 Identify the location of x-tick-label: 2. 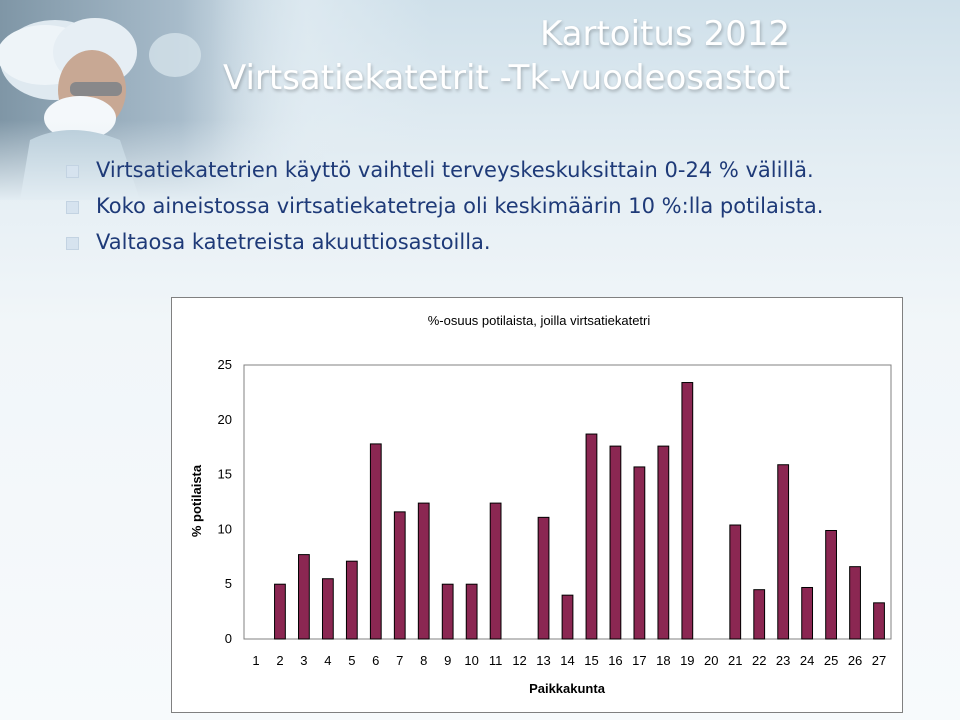
(279, 660).